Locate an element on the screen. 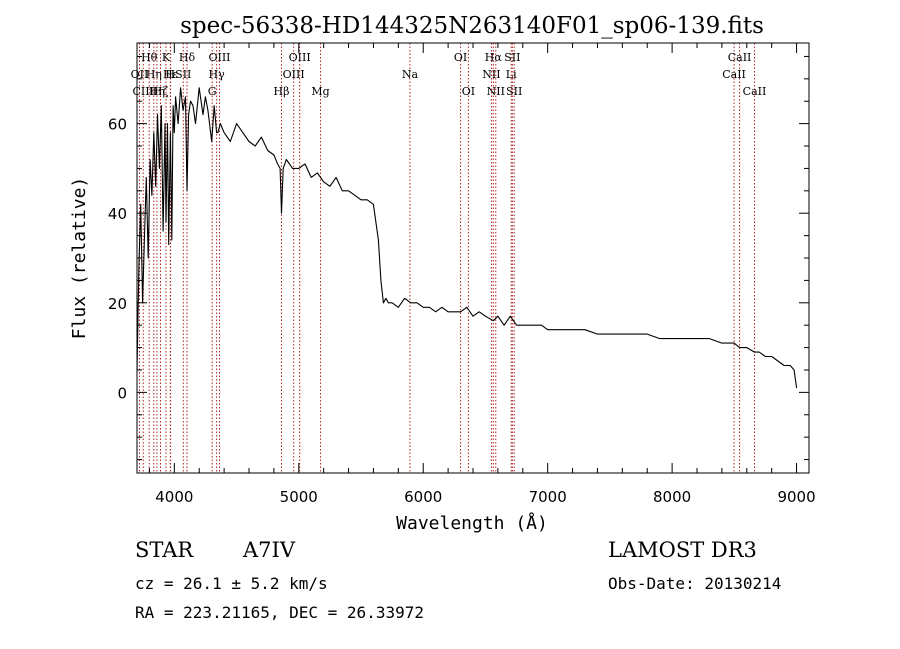 Image resolution: width=900 pixels, height=649 pixels. line-label-19: OI is located at coordinates (460, 57).